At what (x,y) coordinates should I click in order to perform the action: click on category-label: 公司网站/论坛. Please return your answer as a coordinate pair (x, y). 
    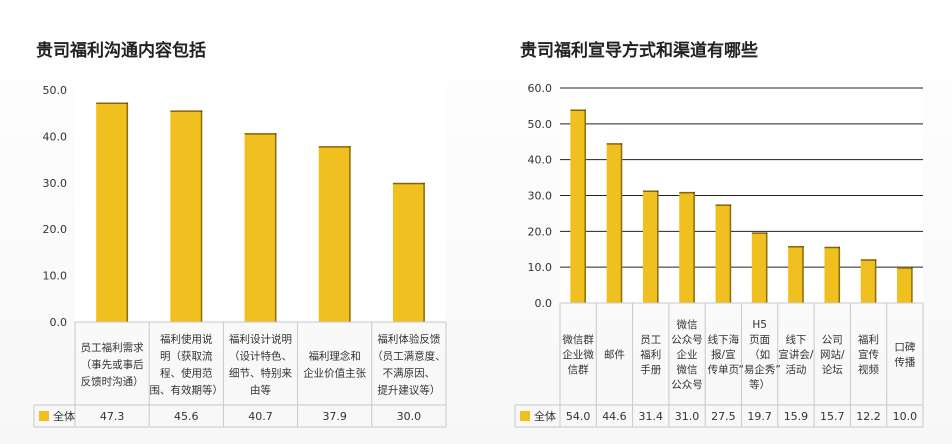
    Looking at the image, I should click on (832, 355).